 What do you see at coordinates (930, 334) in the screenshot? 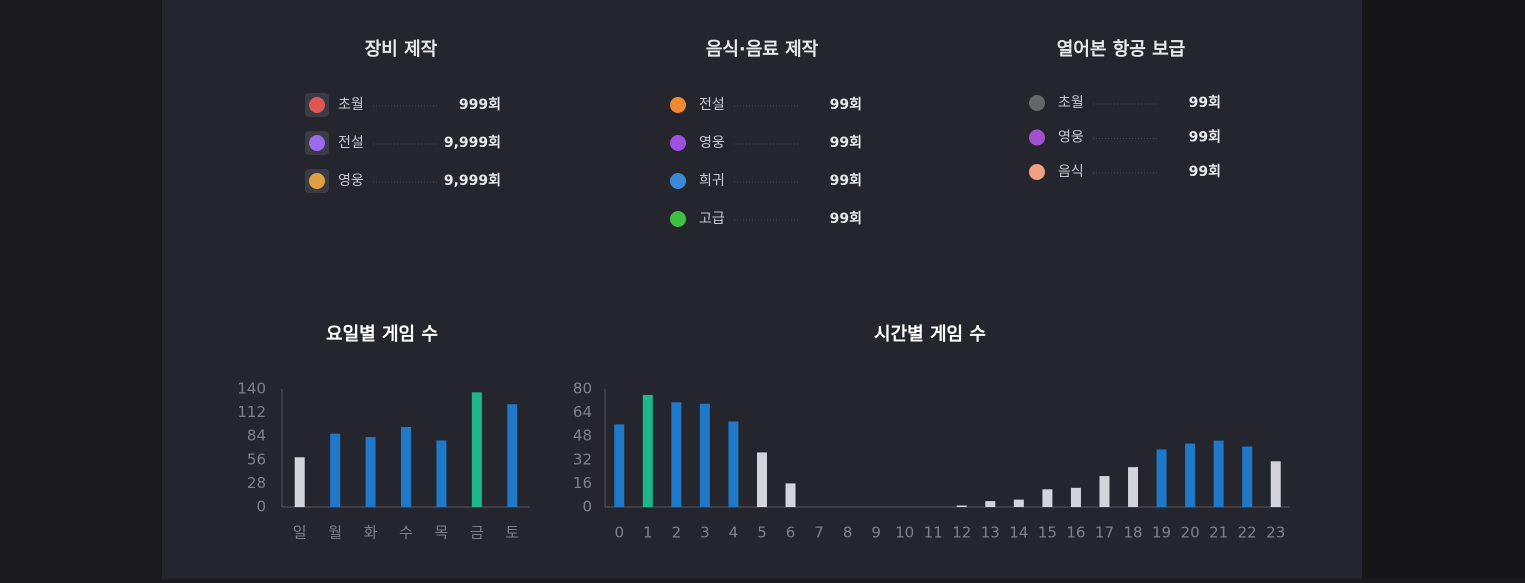
I see `chart-title: 시간별 게임 수` at bounding box center [930, 334].